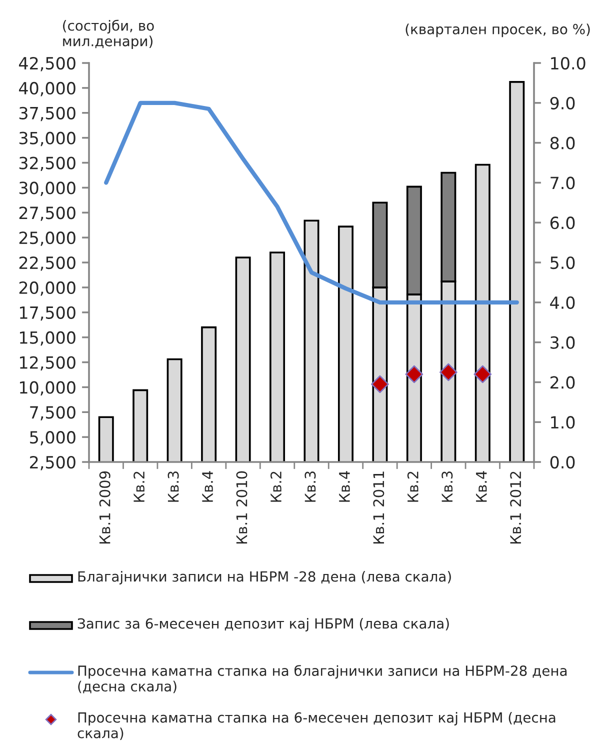  What do you see at coordinates (53, 438) in the screenshot?
I see `y-tick-label: 5,000` at bounding box center [53, 438].